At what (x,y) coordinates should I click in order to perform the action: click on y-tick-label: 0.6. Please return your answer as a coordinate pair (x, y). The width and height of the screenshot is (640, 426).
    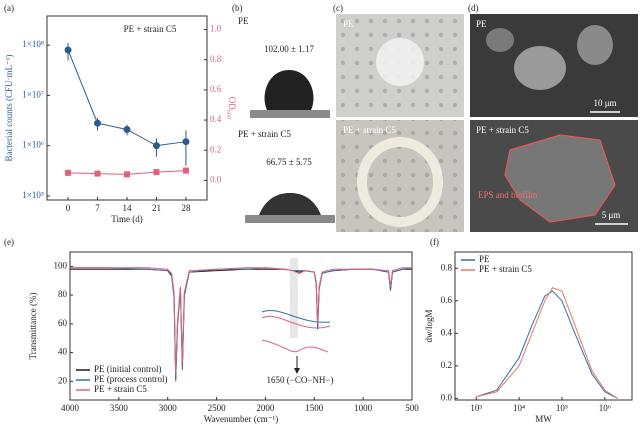
    Looking at the image, I should click on (447, 300).